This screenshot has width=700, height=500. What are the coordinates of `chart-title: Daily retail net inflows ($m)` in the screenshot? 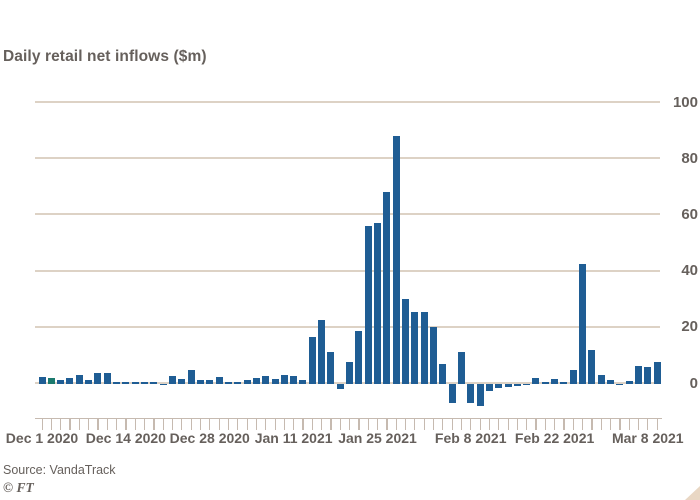 It's located at (105, 56).